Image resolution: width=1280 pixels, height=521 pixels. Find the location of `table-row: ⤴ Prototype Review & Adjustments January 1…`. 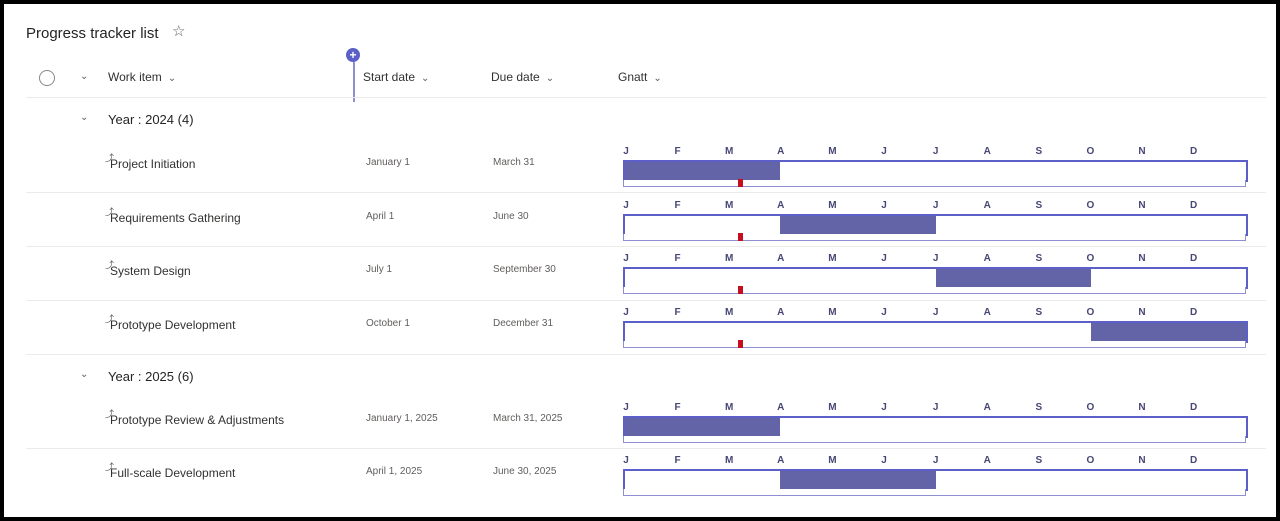

table-row: ⤴ Prototype Review & Adjustments January 1… is located at coordinates (646, 430).